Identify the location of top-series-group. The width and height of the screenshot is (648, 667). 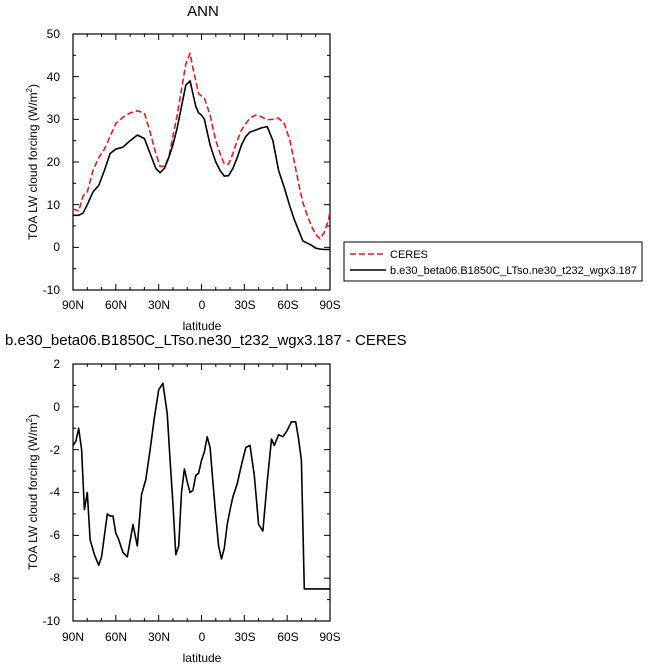
(201, 151).